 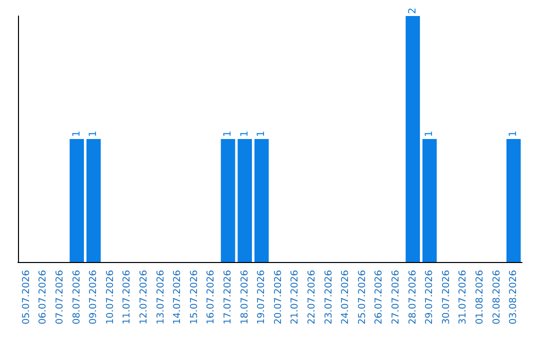 What do you see at coordinates (379, 297) in the screenshot?
I see `x-tick-label: 26.07.2026` at bounding box center [379, 297].